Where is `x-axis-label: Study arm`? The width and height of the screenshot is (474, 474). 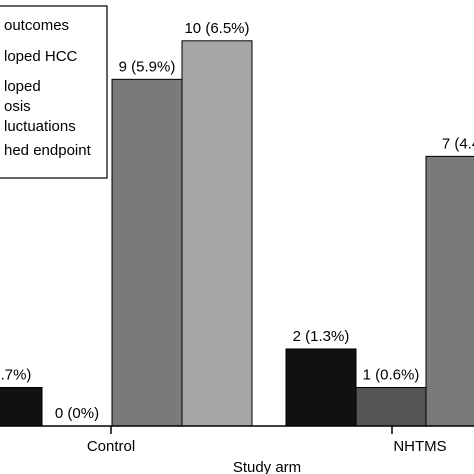 x-axis-label: Study arm is located at coordinates (267, 466).